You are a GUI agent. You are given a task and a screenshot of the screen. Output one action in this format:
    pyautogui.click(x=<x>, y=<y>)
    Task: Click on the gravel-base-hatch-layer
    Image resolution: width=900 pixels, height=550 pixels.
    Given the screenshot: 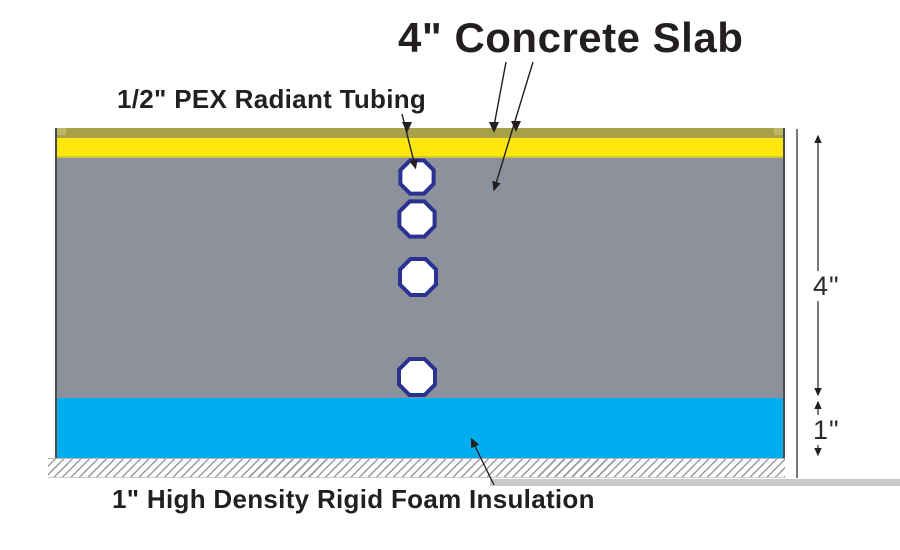 What is the action you would take?
    pyautogui.click(x=416, y=468)
    